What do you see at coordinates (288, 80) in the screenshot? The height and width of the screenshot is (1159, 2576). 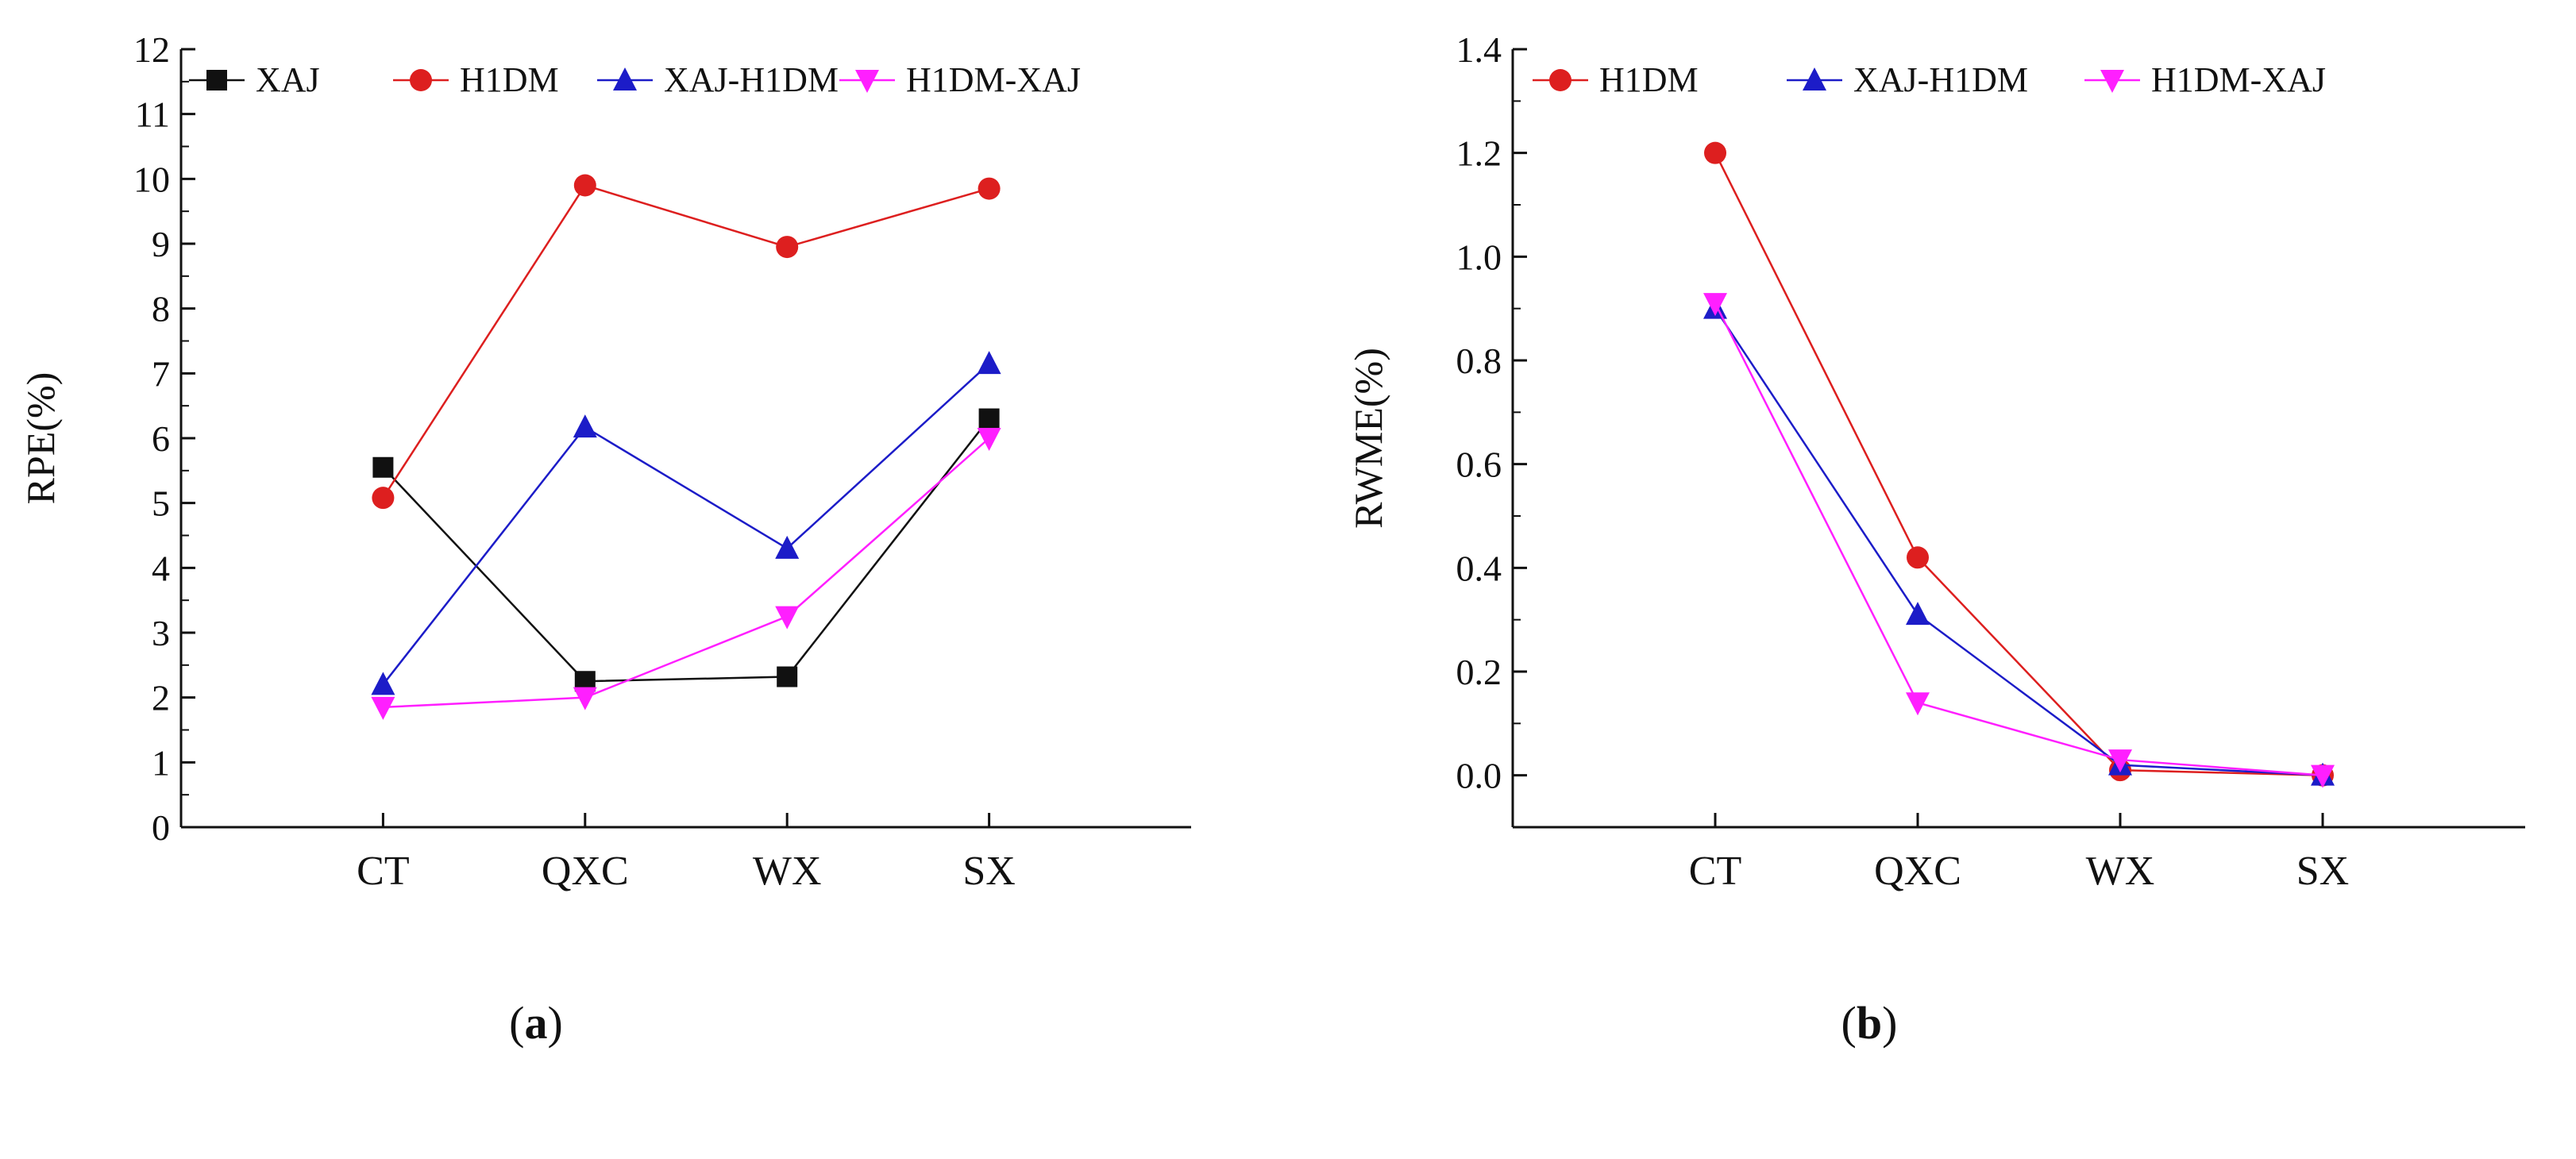 I see `legend-label: XAJ` at bounding box center [288, 80].